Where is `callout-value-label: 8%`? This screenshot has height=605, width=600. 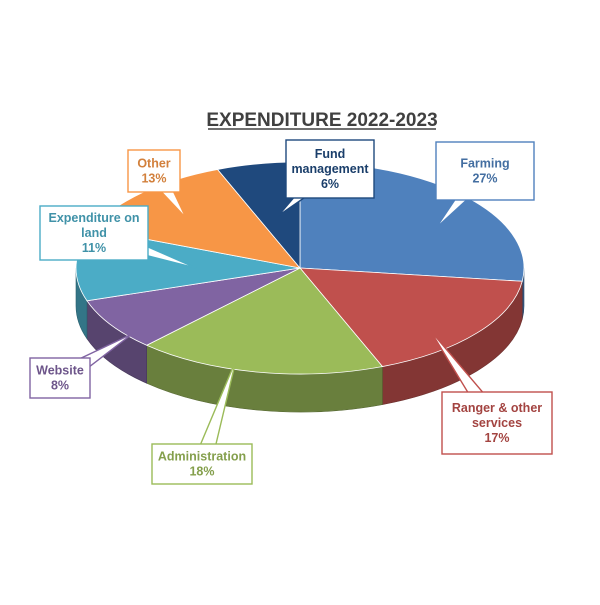
callout-value-label: 8% is located at coordinates (60, 386).